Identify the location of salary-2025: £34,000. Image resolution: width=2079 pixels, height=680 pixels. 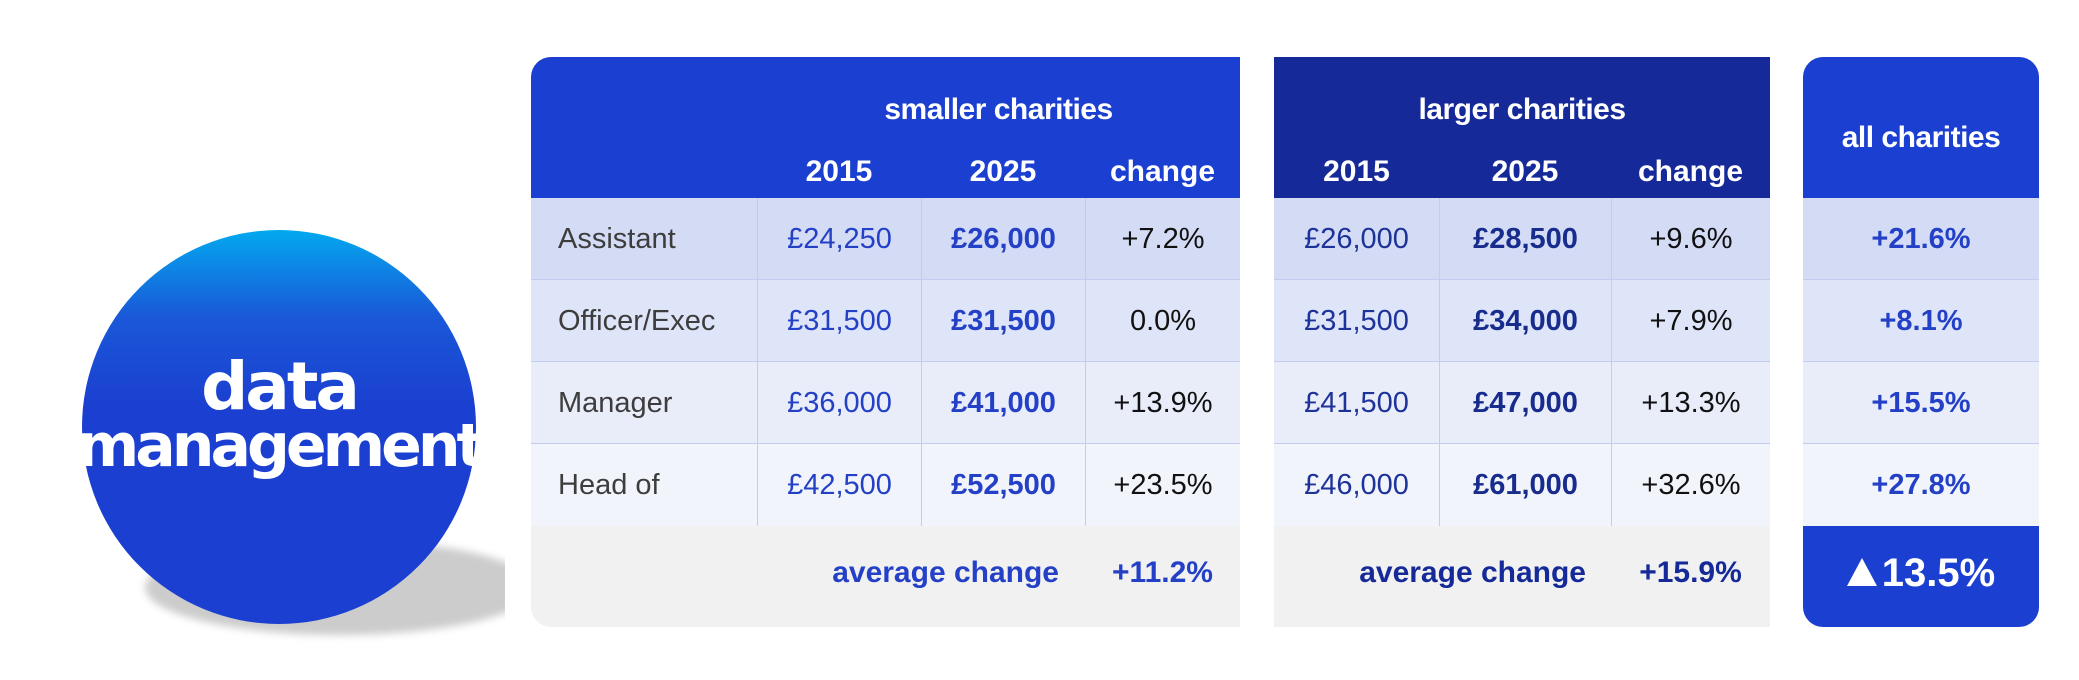
(1525, 321).